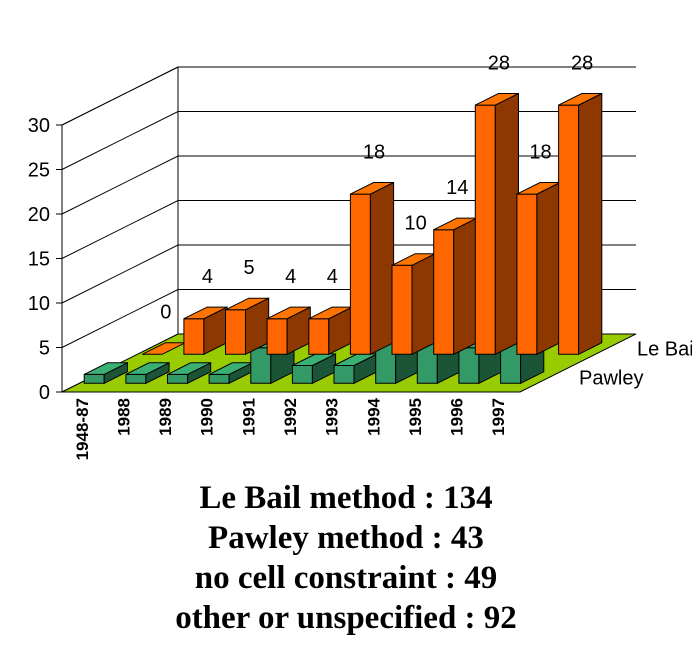 The height and width of the screenshot is (652, 692). What do you see at coordinates (457, 188) in the screenshot?
I see `data-label: 14` at bounding box center [457, 188].